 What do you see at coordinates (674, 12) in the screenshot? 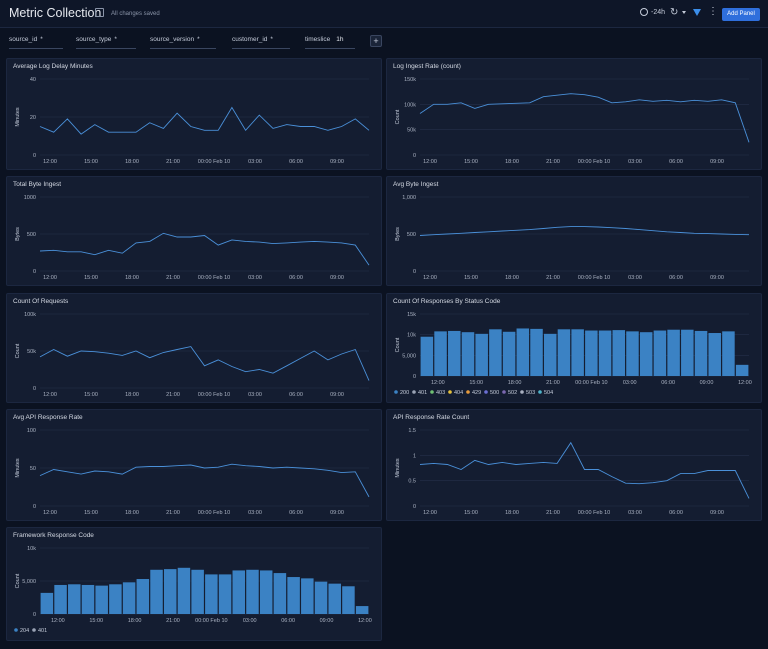
I see `refresh-icon: ↻` at bounding box center [674, 12].